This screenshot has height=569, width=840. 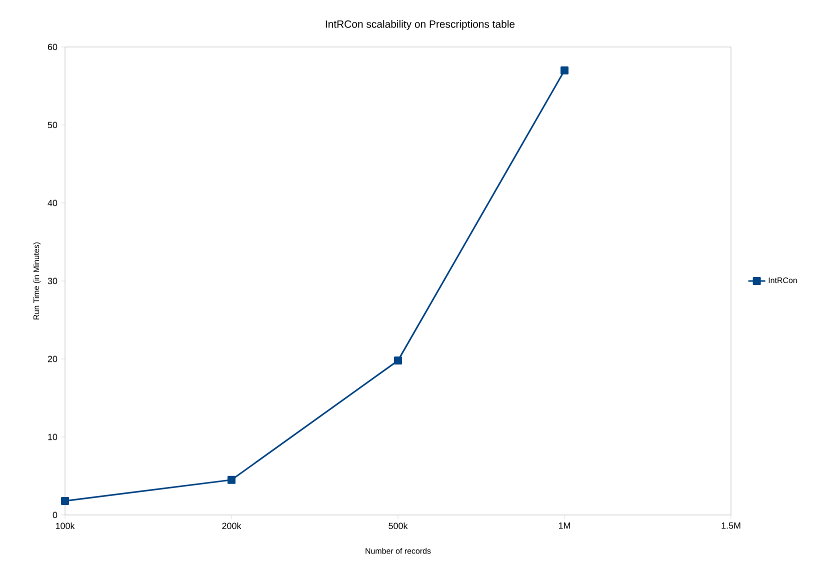 I want to click on y-tick-label: 60, so click(x=53, y=47).